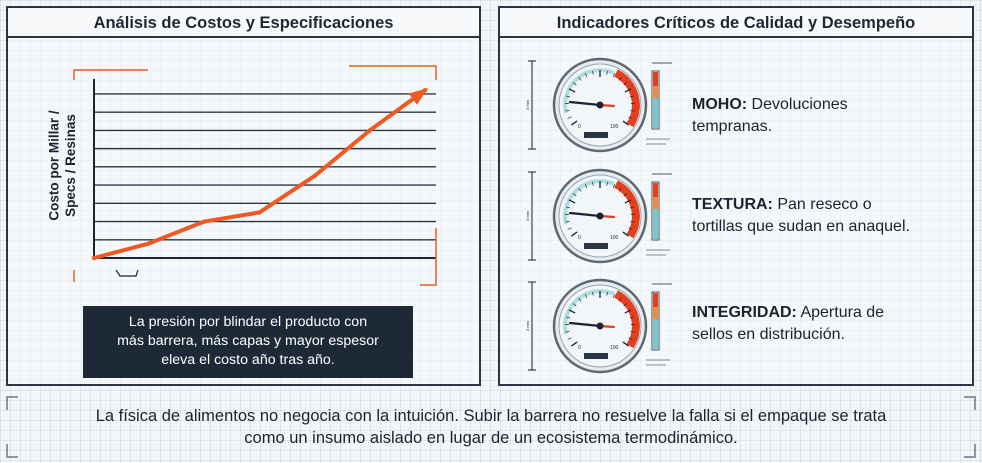 The height and width of the screenshot is (463, 982). Describe the element at coordinates (428, 257) in the screenshot. I see `bottom-right-bracket` at that location.